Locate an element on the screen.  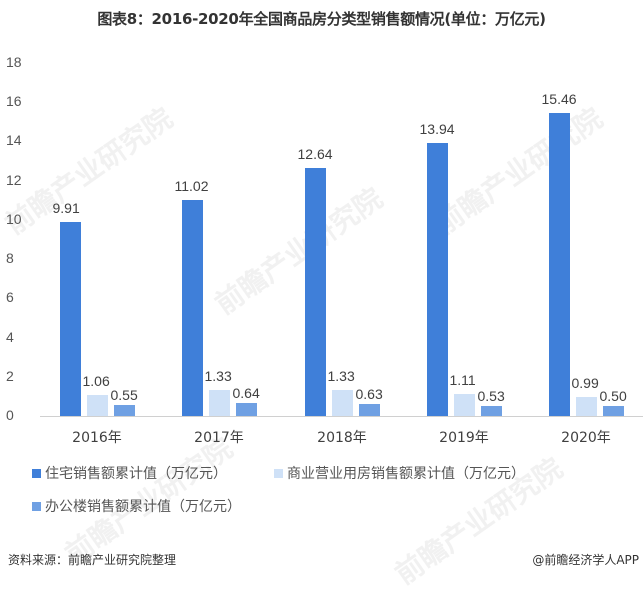
x-tick-label: 2020年 is located at coordinates (586, 438).